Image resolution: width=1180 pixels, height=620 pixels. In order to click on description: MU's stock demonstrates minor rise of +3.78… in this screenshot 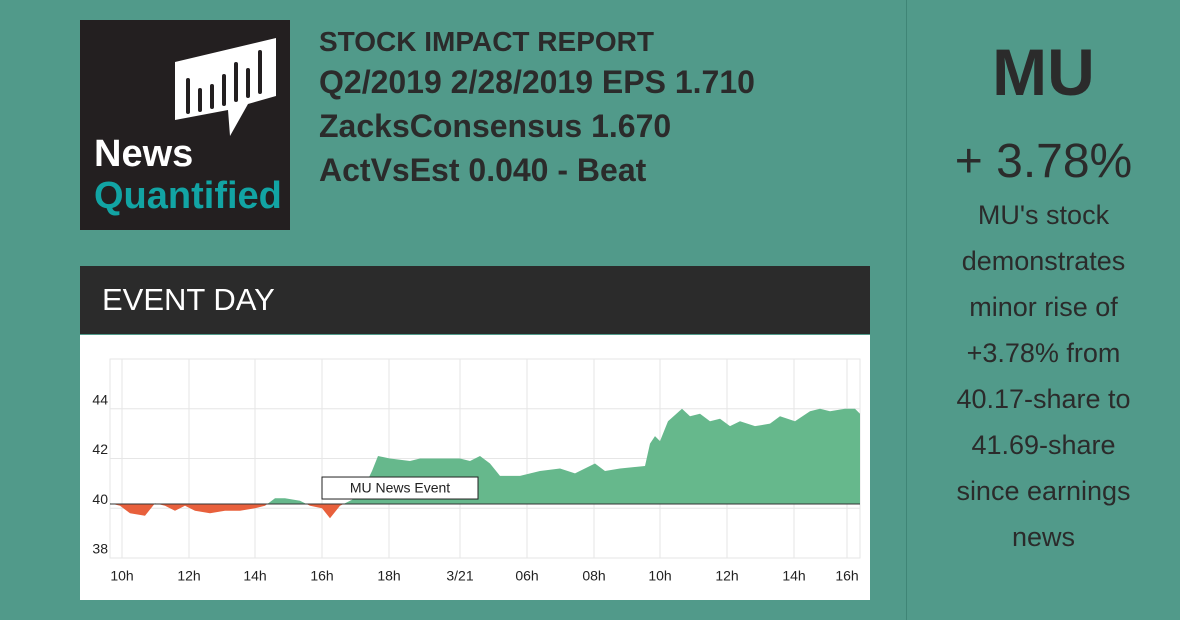, I will do `click(1043, 376)`.